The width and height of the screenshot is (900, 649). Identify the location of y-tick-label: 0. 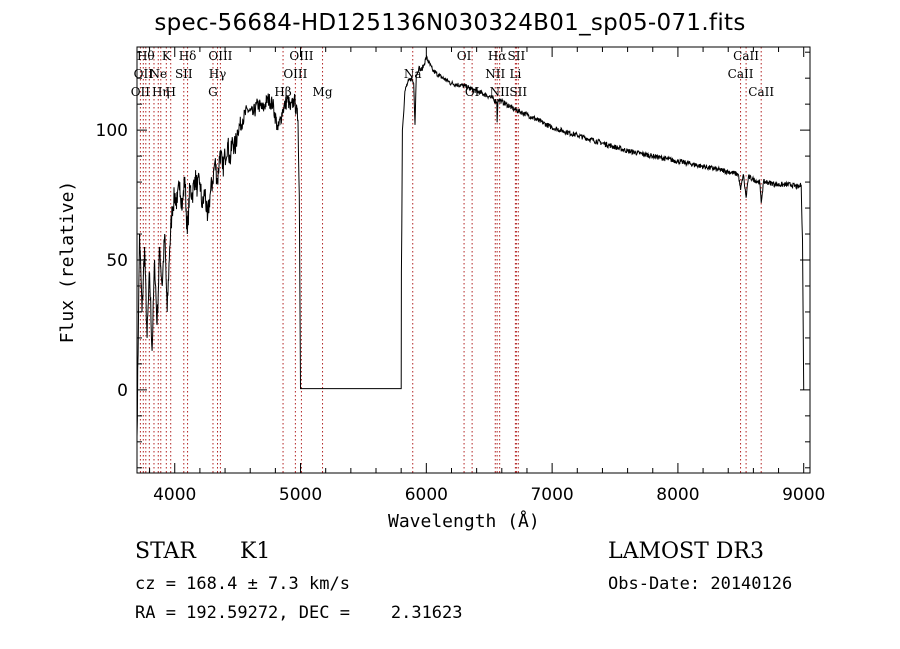
(122, 391).